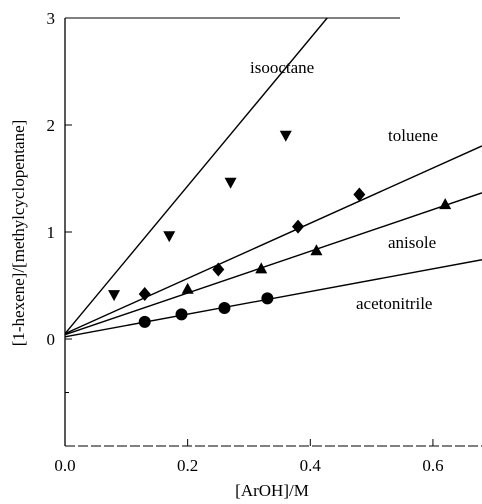 This screenshot has height=504, width=482. Describe the element at coordinates (51, 18) in the screenshot. I see `y-tick-label: 3` at that location.